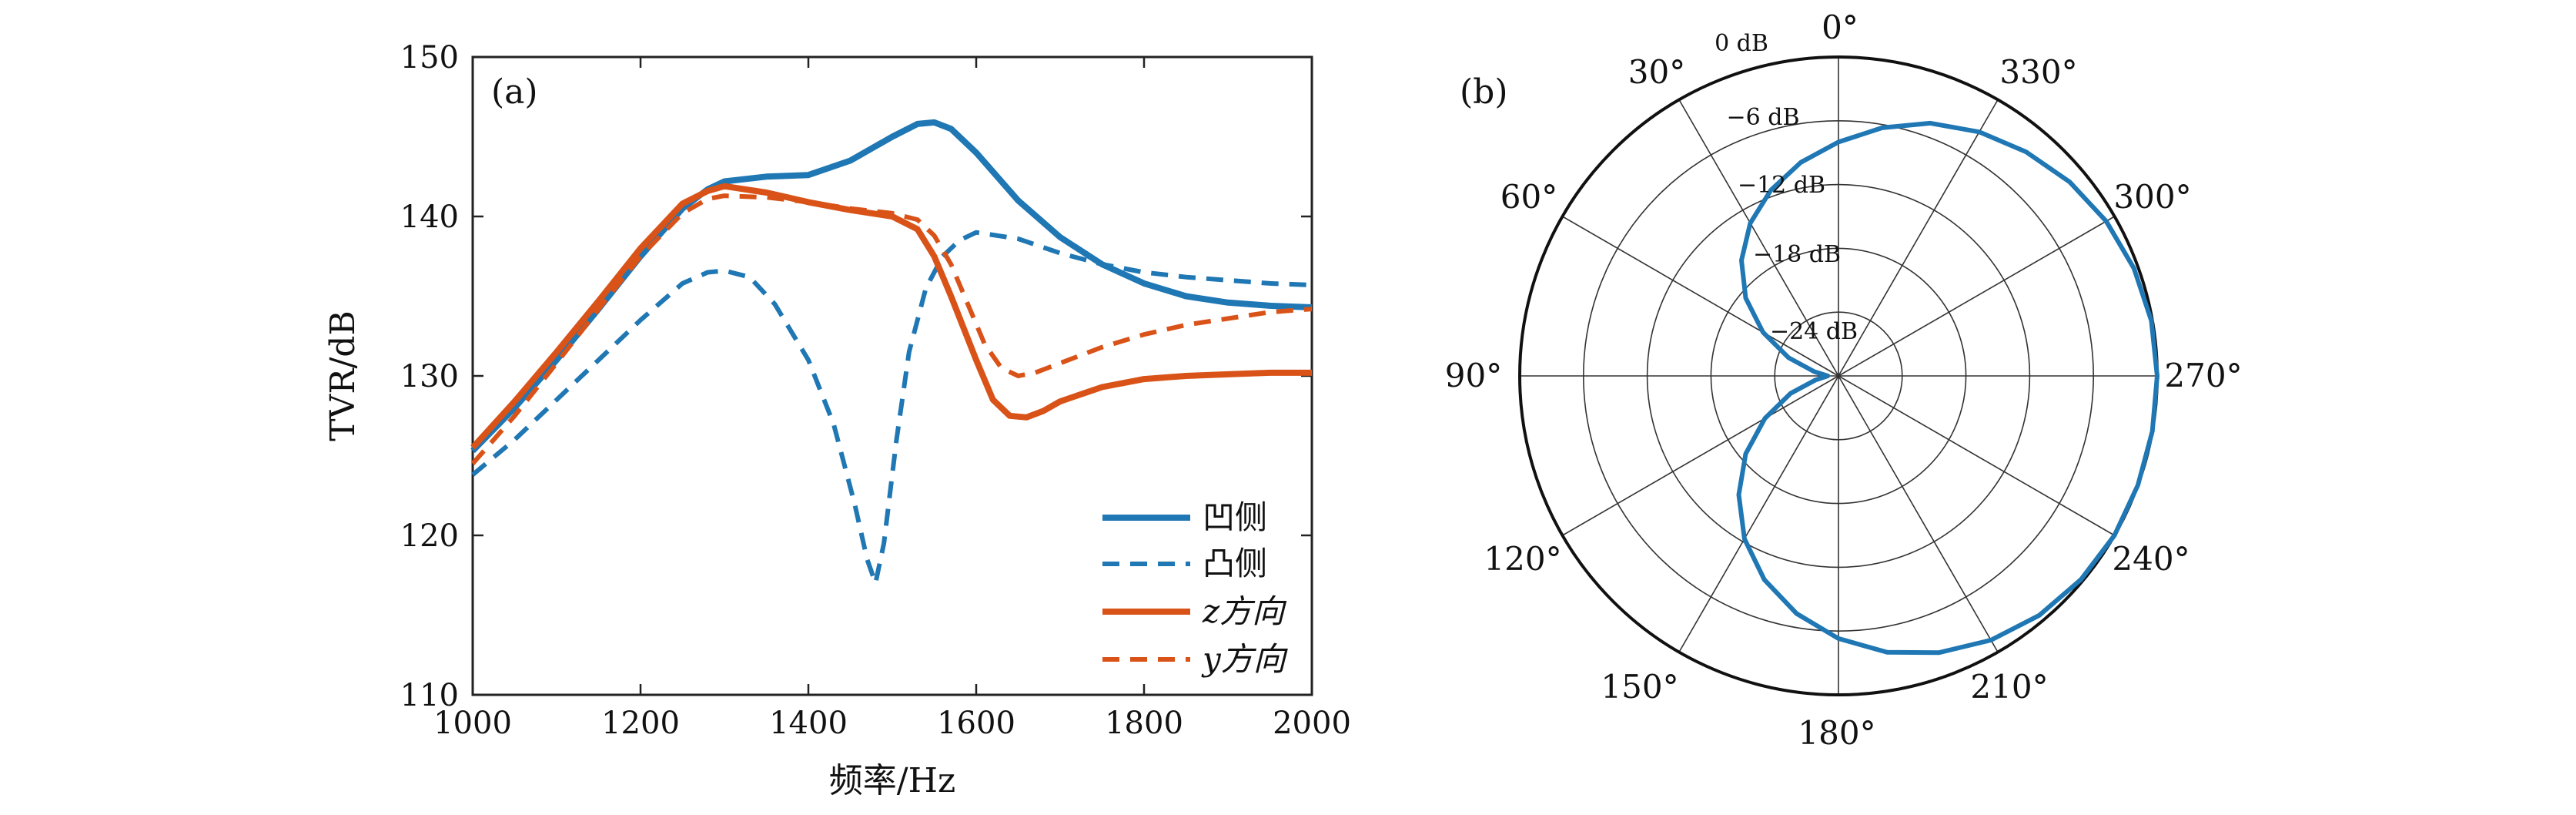 This screenshot has width=2576, height=815. What do you see at coordinates (1640, 687) in the screenshot?
I see `angle-label-150: 150°` at bounding box center [1640, 687].